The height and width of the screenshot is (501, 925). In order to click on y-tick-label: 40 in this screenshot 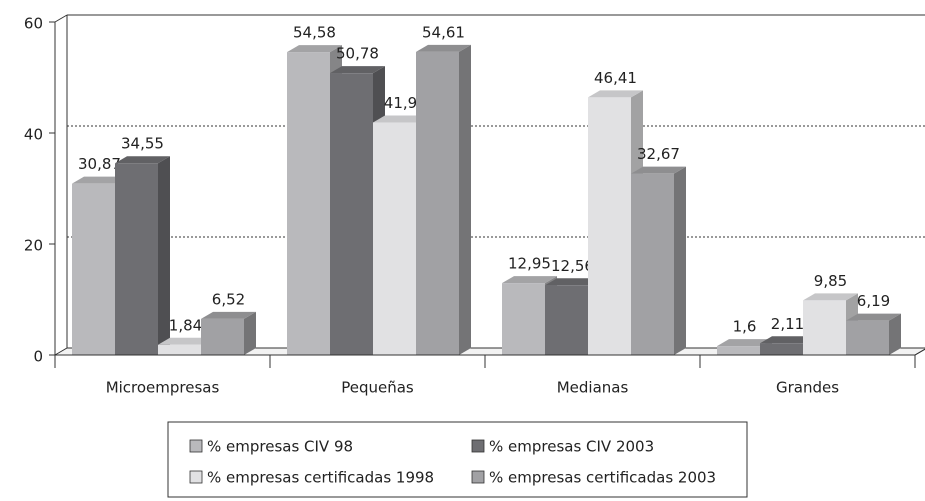, I will do `click(33, 135)`.